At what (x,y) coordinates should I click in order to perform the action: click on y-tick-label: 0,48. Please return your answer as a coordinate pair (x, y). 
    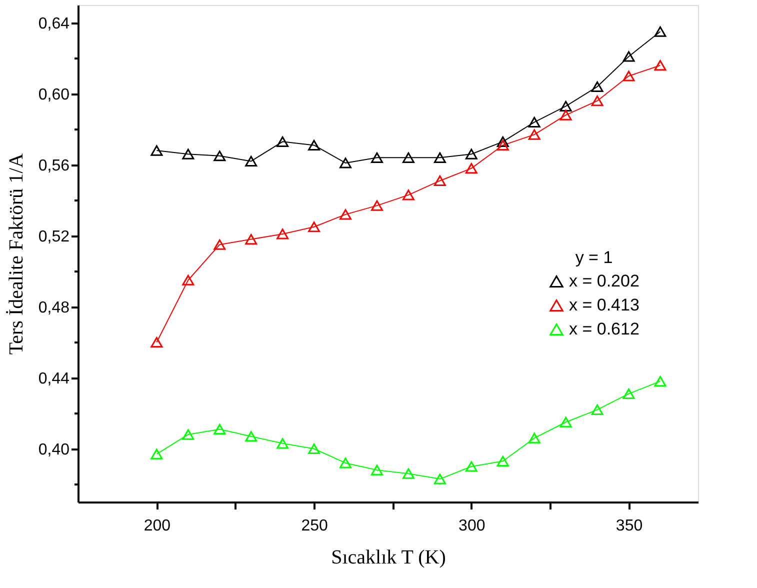
    Looking at the image, I should click on (54, 307).